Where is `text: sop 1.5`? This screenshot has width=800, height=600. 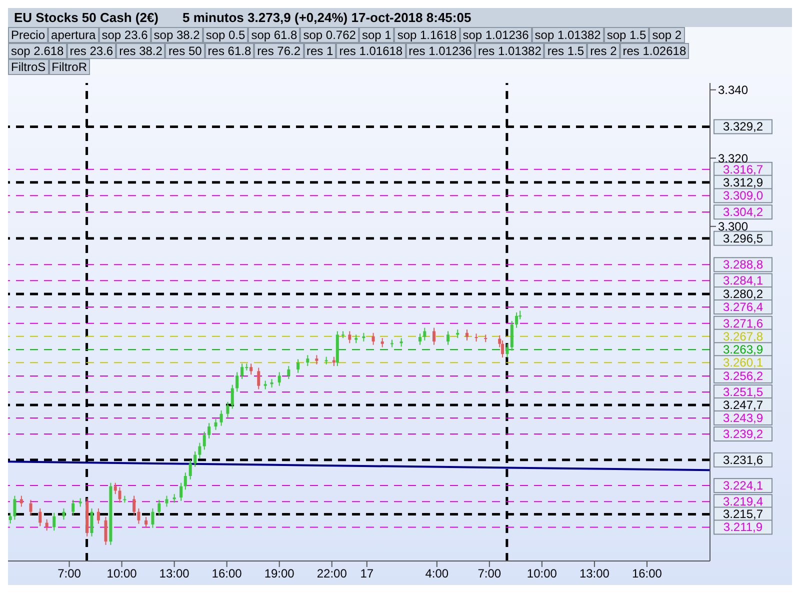
text: sop 1.5 is located at coordinates (627, 35).